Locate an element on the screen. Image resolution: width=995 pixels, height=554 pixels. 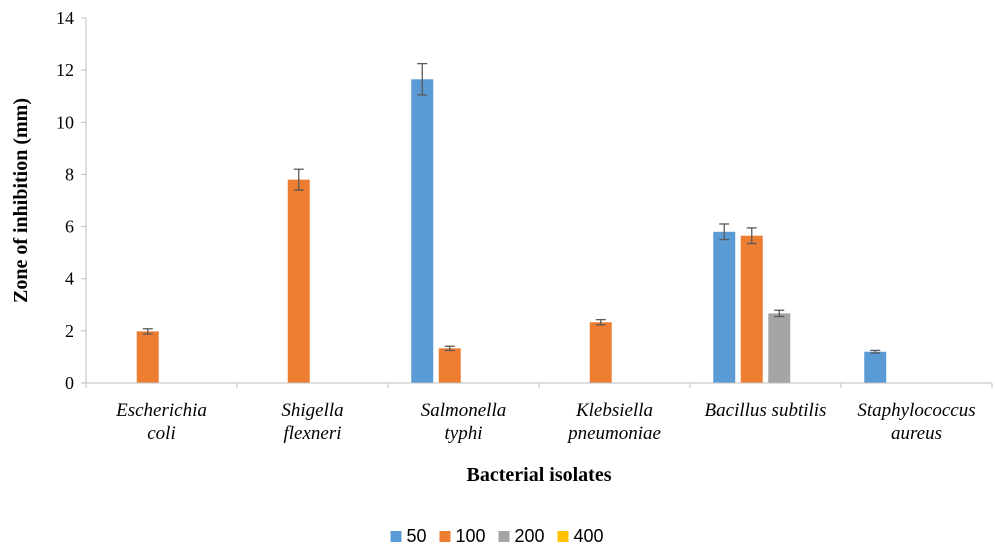
legend: 50 100 200 400 is located at coordinates (497, 536).